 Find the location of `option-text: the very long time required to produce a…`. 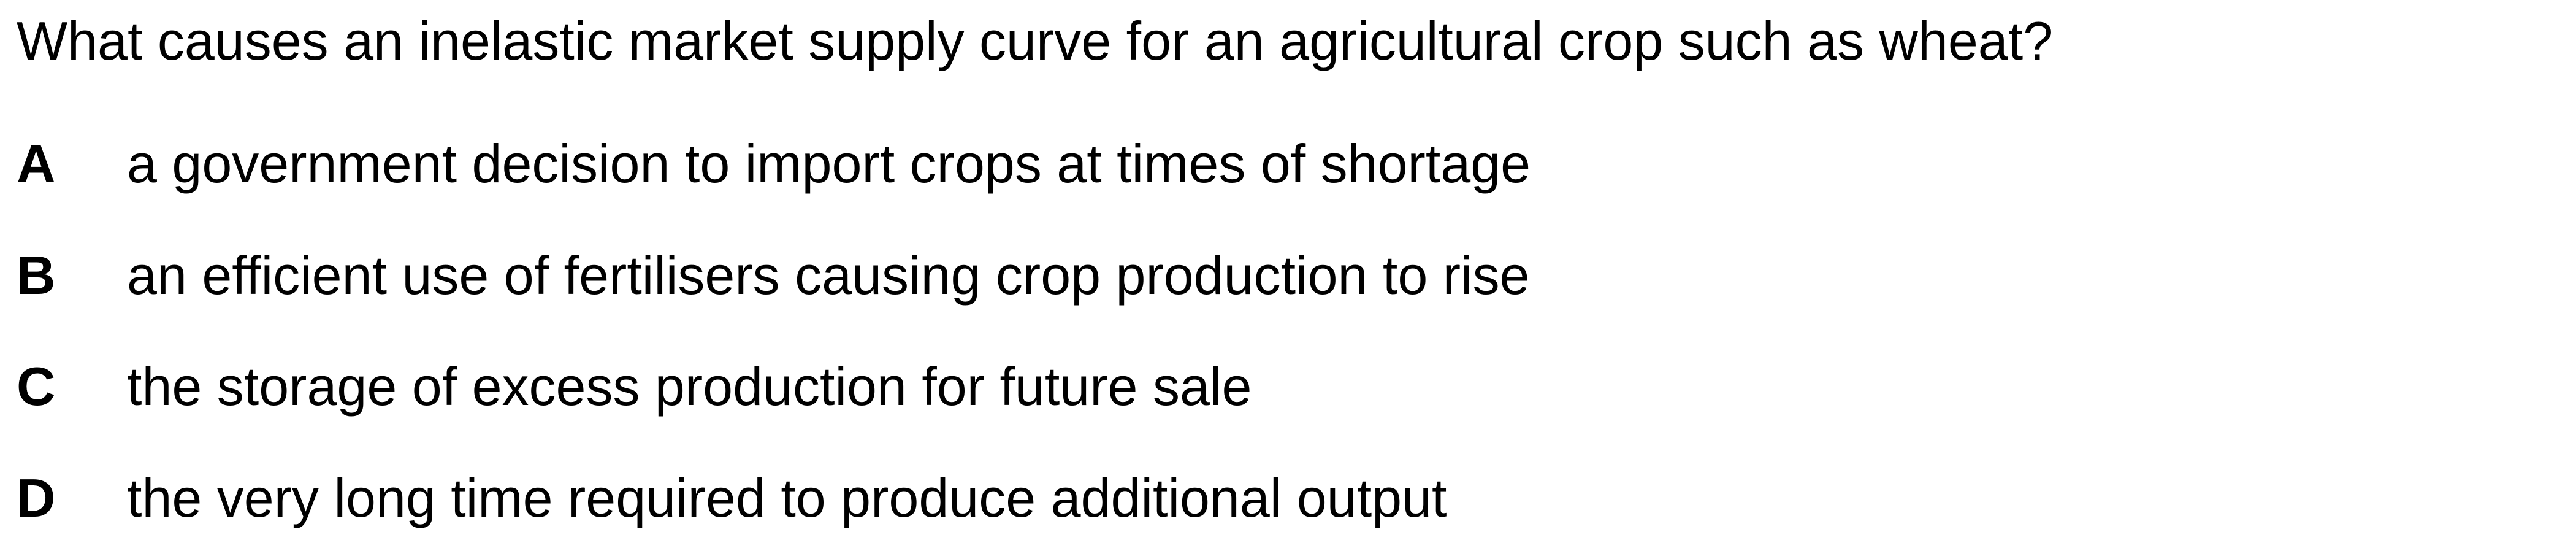

option-text: the very long time required to produce a… is located at coordinates (787, 498).